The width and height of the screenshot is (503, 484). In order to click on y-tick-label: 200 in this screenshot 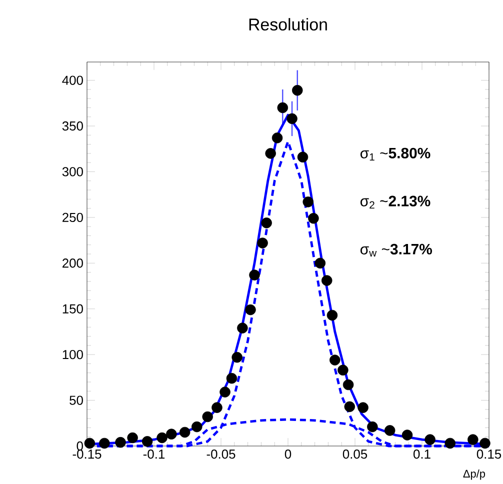, I will do `click(72, 263)`.